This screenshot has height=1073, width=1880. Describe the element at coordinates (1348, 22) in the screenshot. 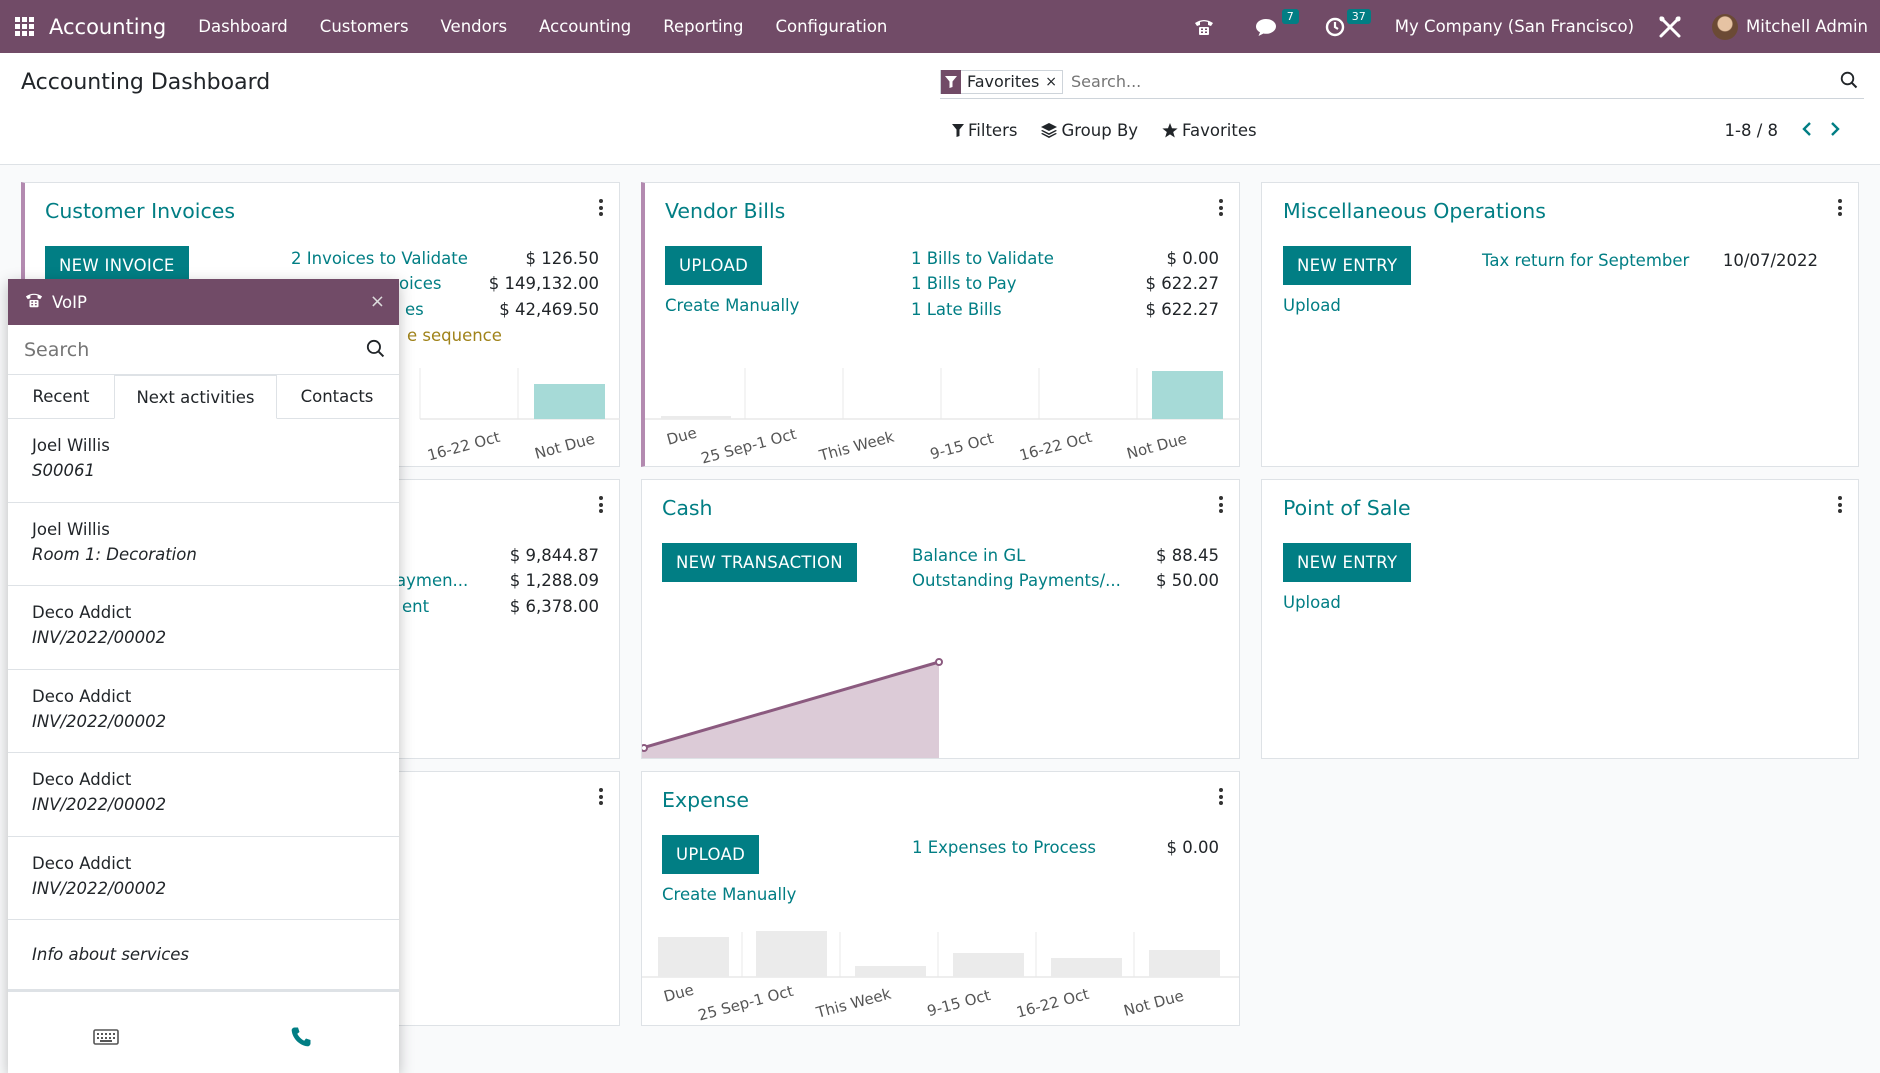

I see `activities-clock-icon: 37` at that location.